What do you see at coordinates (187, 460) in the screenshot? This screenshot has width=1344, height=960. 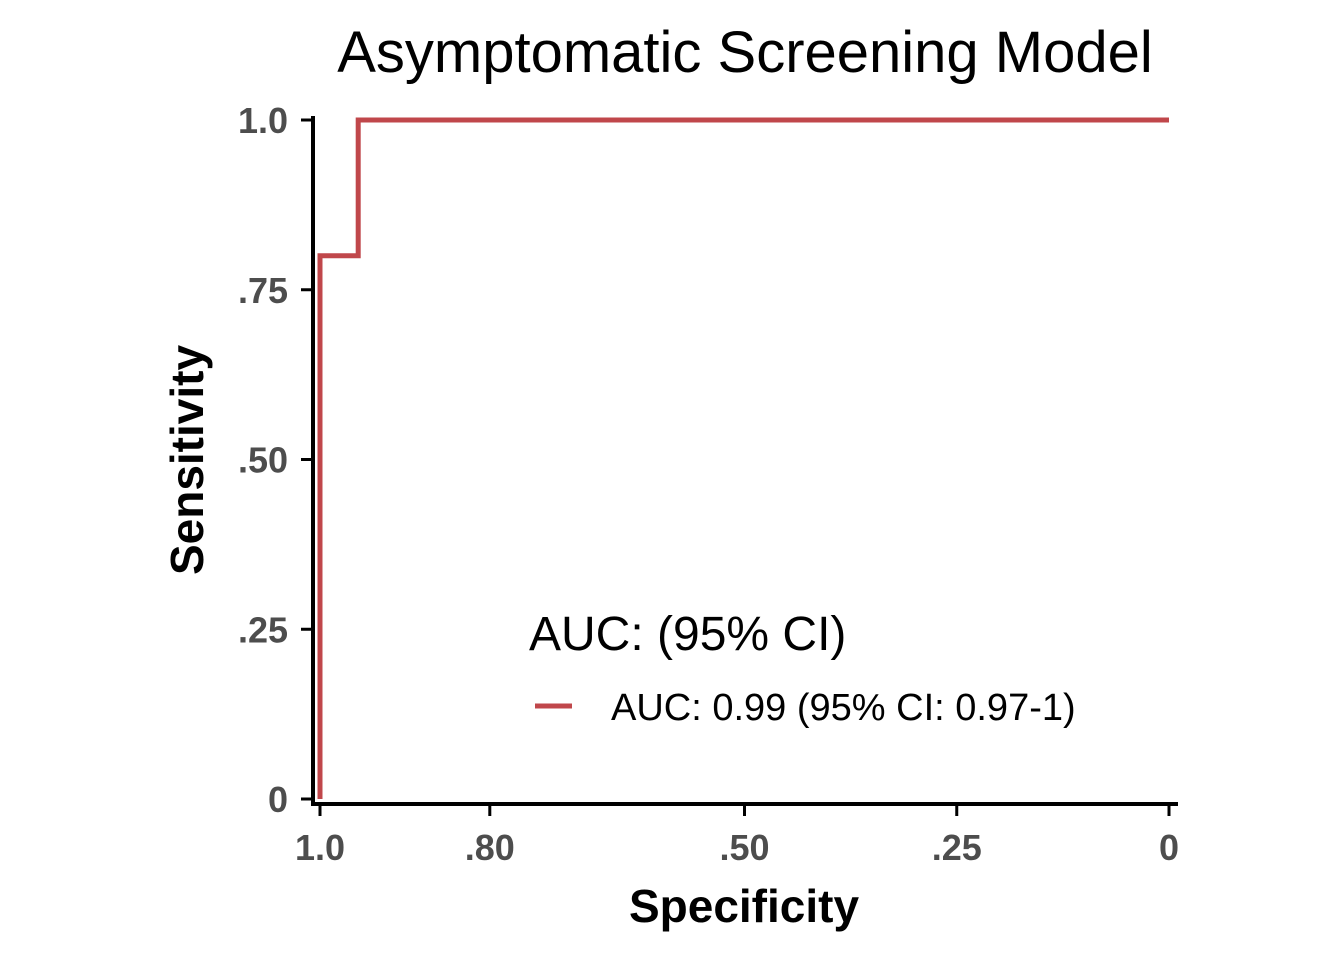 I see `y-axis-title: Sensitivity` at bounding box center [187, 460].